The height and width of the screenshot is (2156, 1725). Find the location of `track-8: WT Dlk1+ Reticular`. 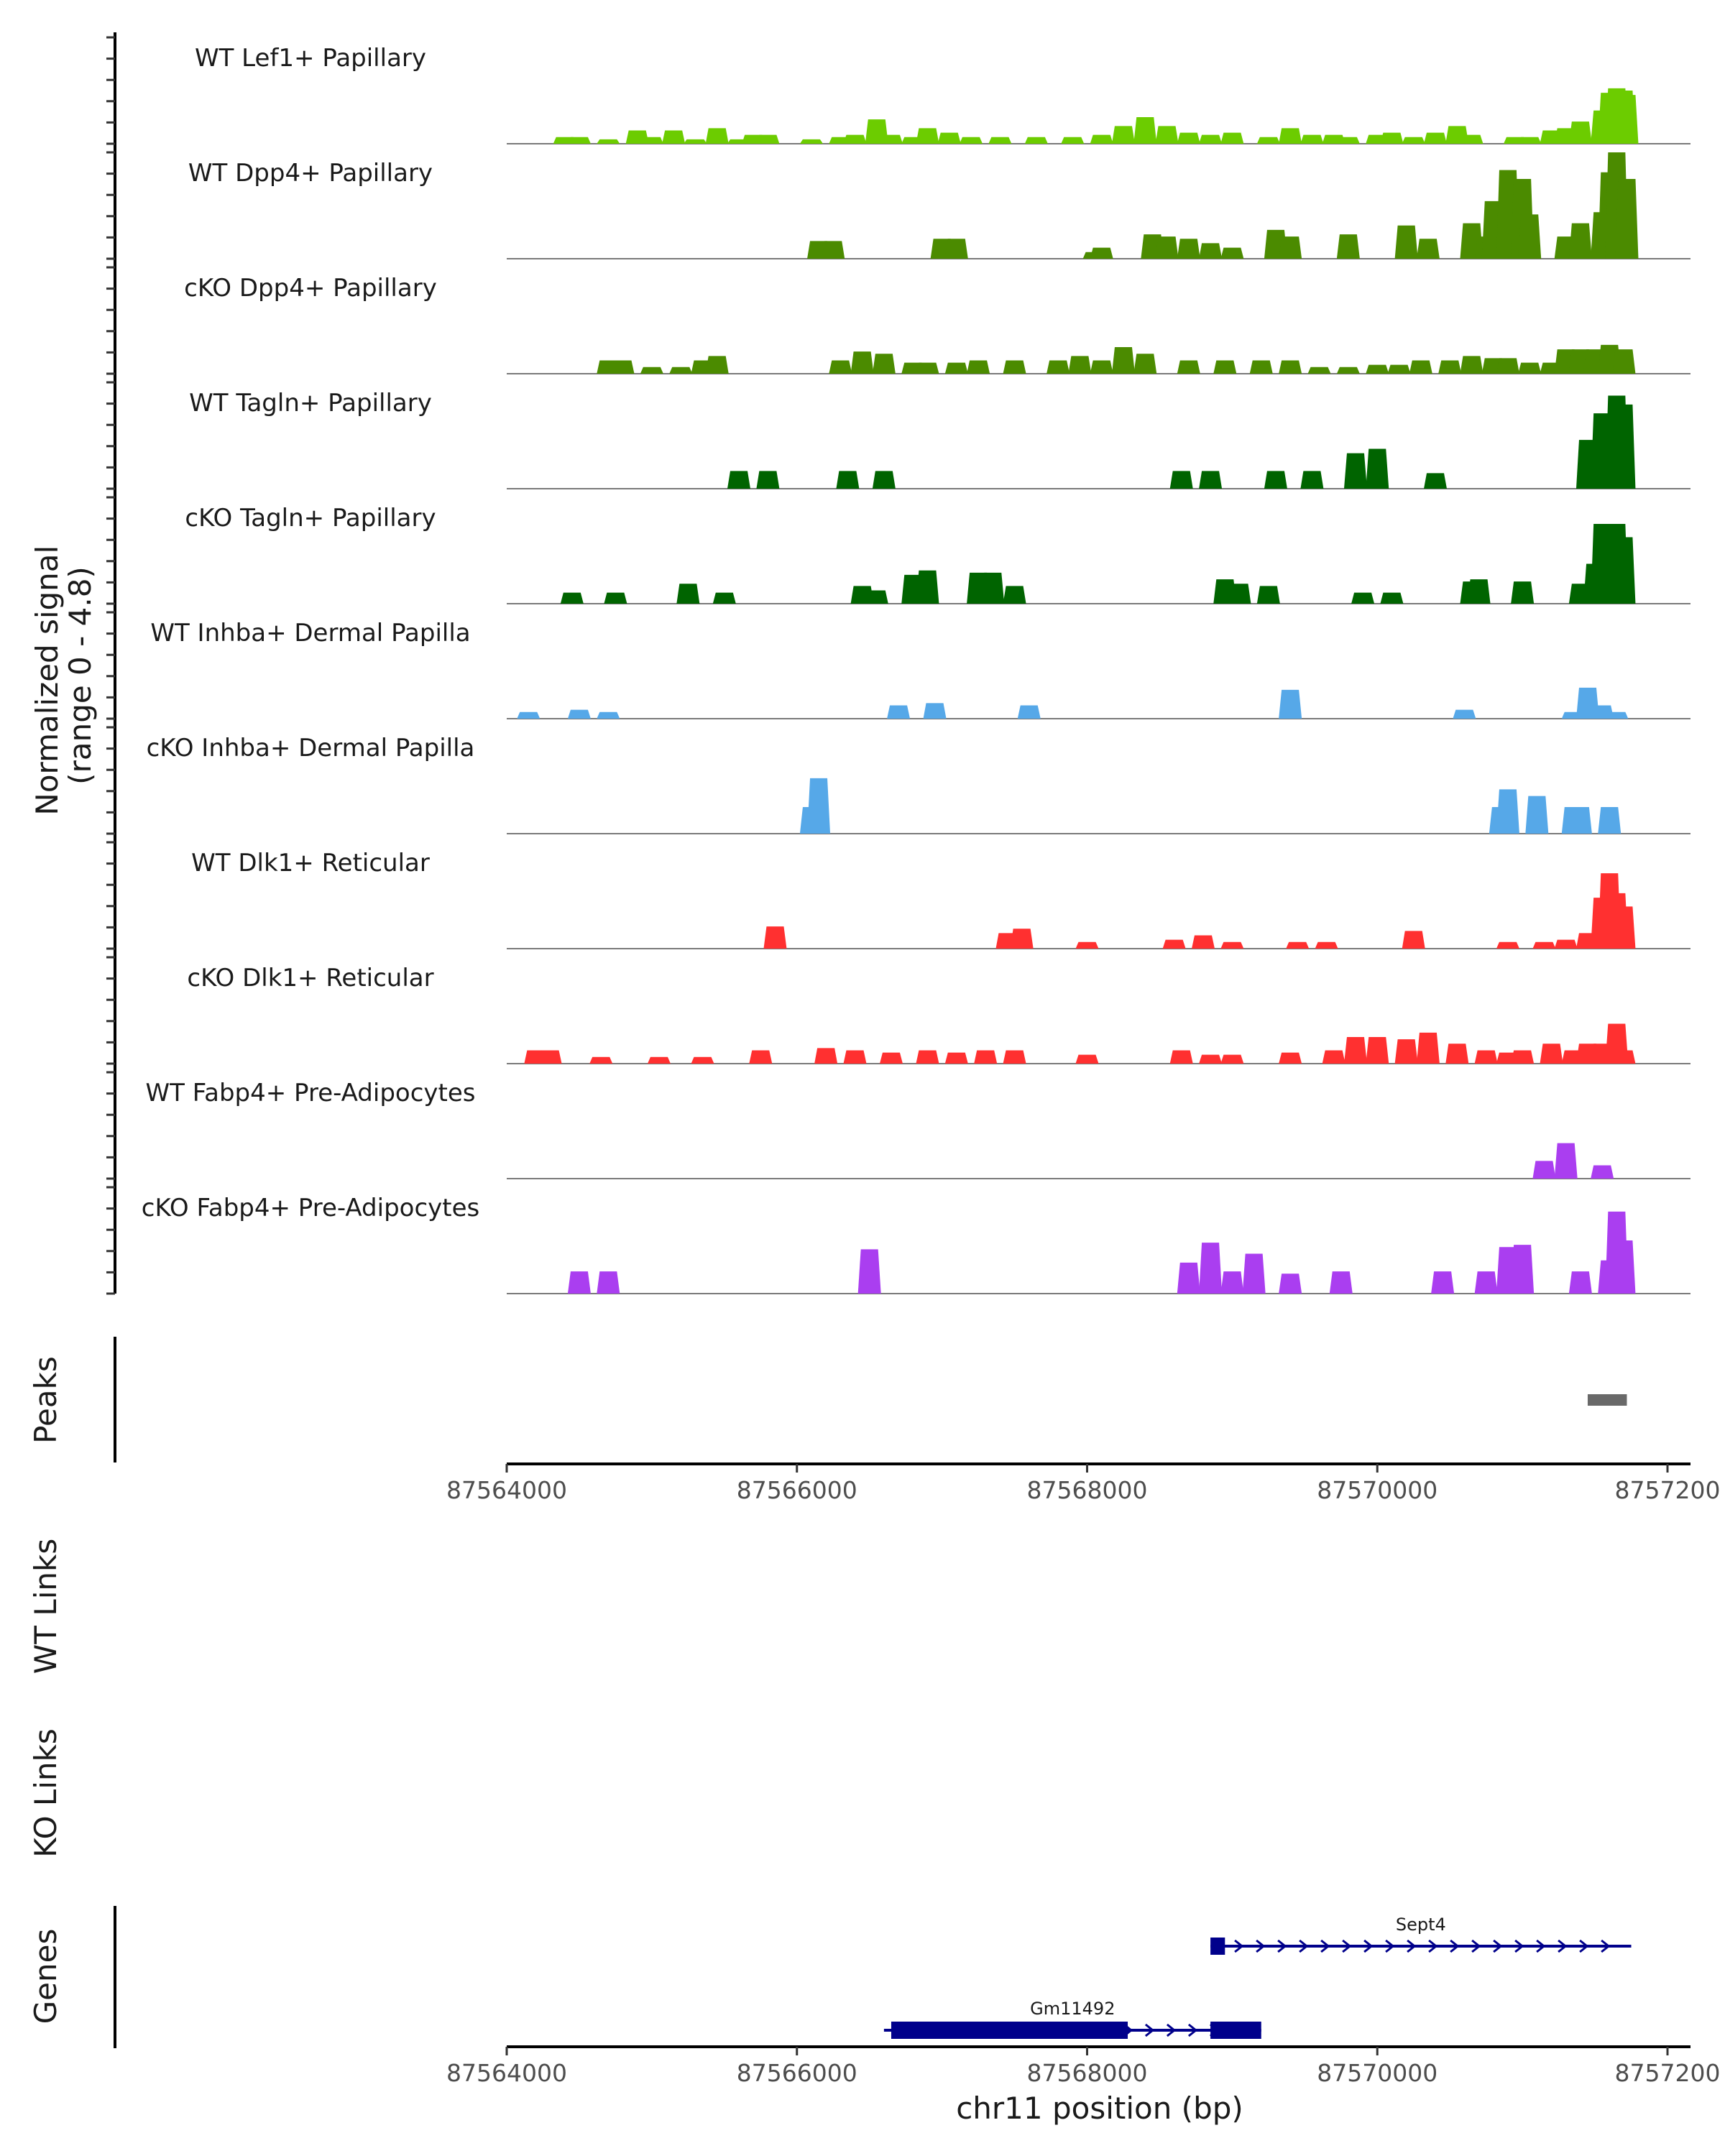

track-8: WT Dlk1+ Reticular is located at coordinates (940, 899).